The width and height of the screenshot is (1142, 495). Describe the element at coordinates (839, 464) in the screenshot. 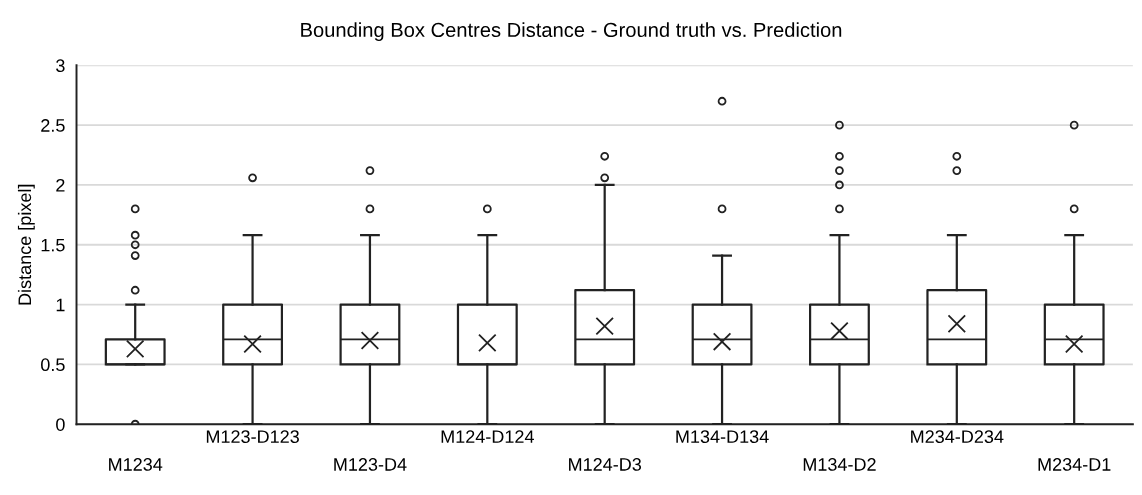

I see `x-tick-label: M134-D2` at that location.